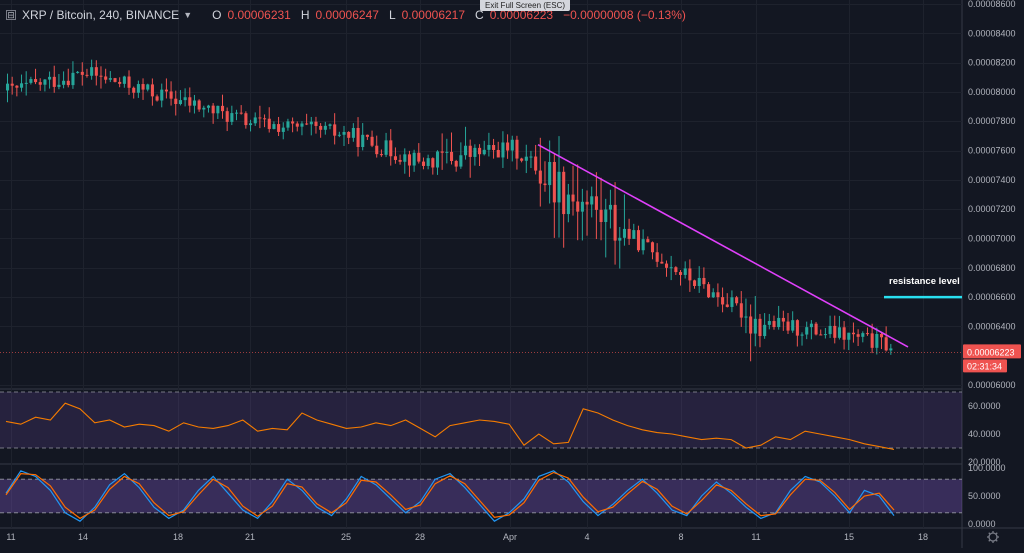 The width and height of the screenshot is (1024, 553). What do you see at coordinates (992, 180) in the screenshot?
I see `price-tick-label: 0.00007400` at bounding box center [992, 180].